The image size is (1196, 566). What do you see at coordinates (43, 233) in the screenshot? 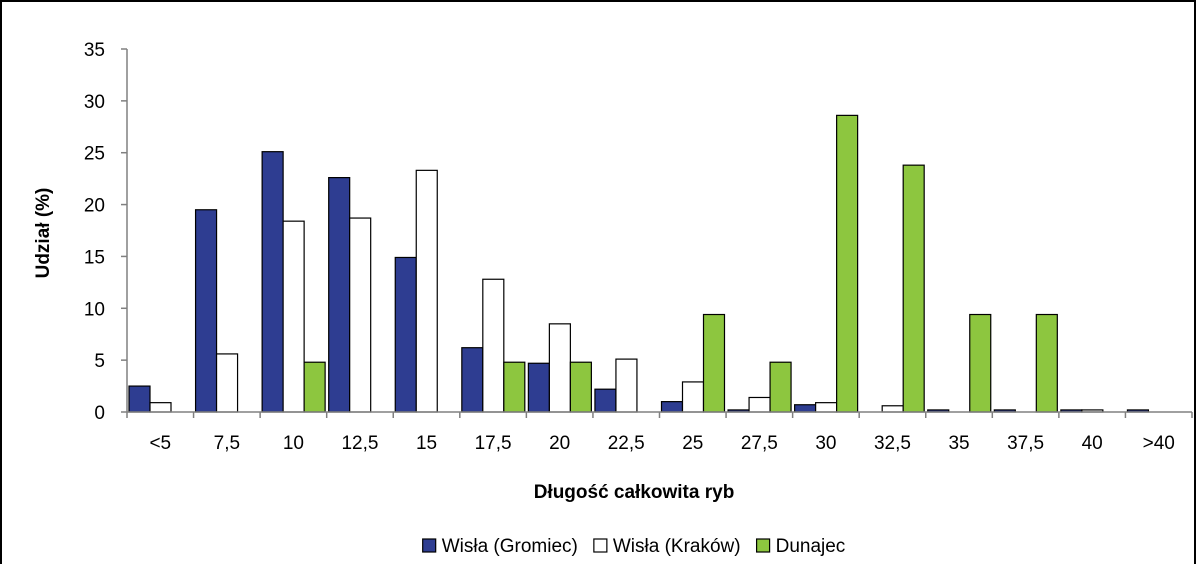
I see `y-axis-title: Udział (%)` at bounding box center [43, 233].